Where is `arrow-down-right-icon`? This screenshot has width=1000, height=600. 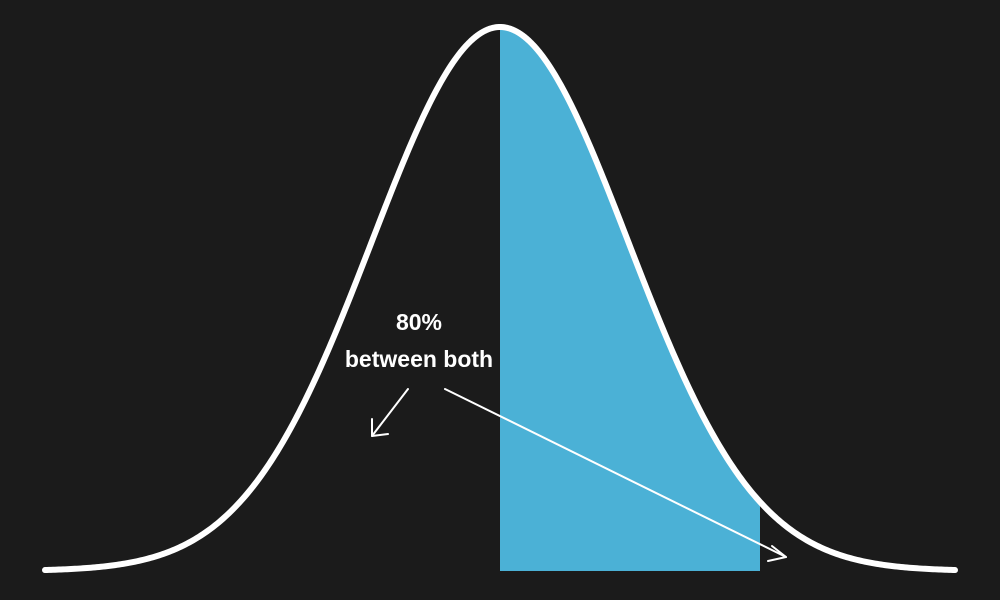 arrow-down-right-icon is located at coordinates (615, 475).